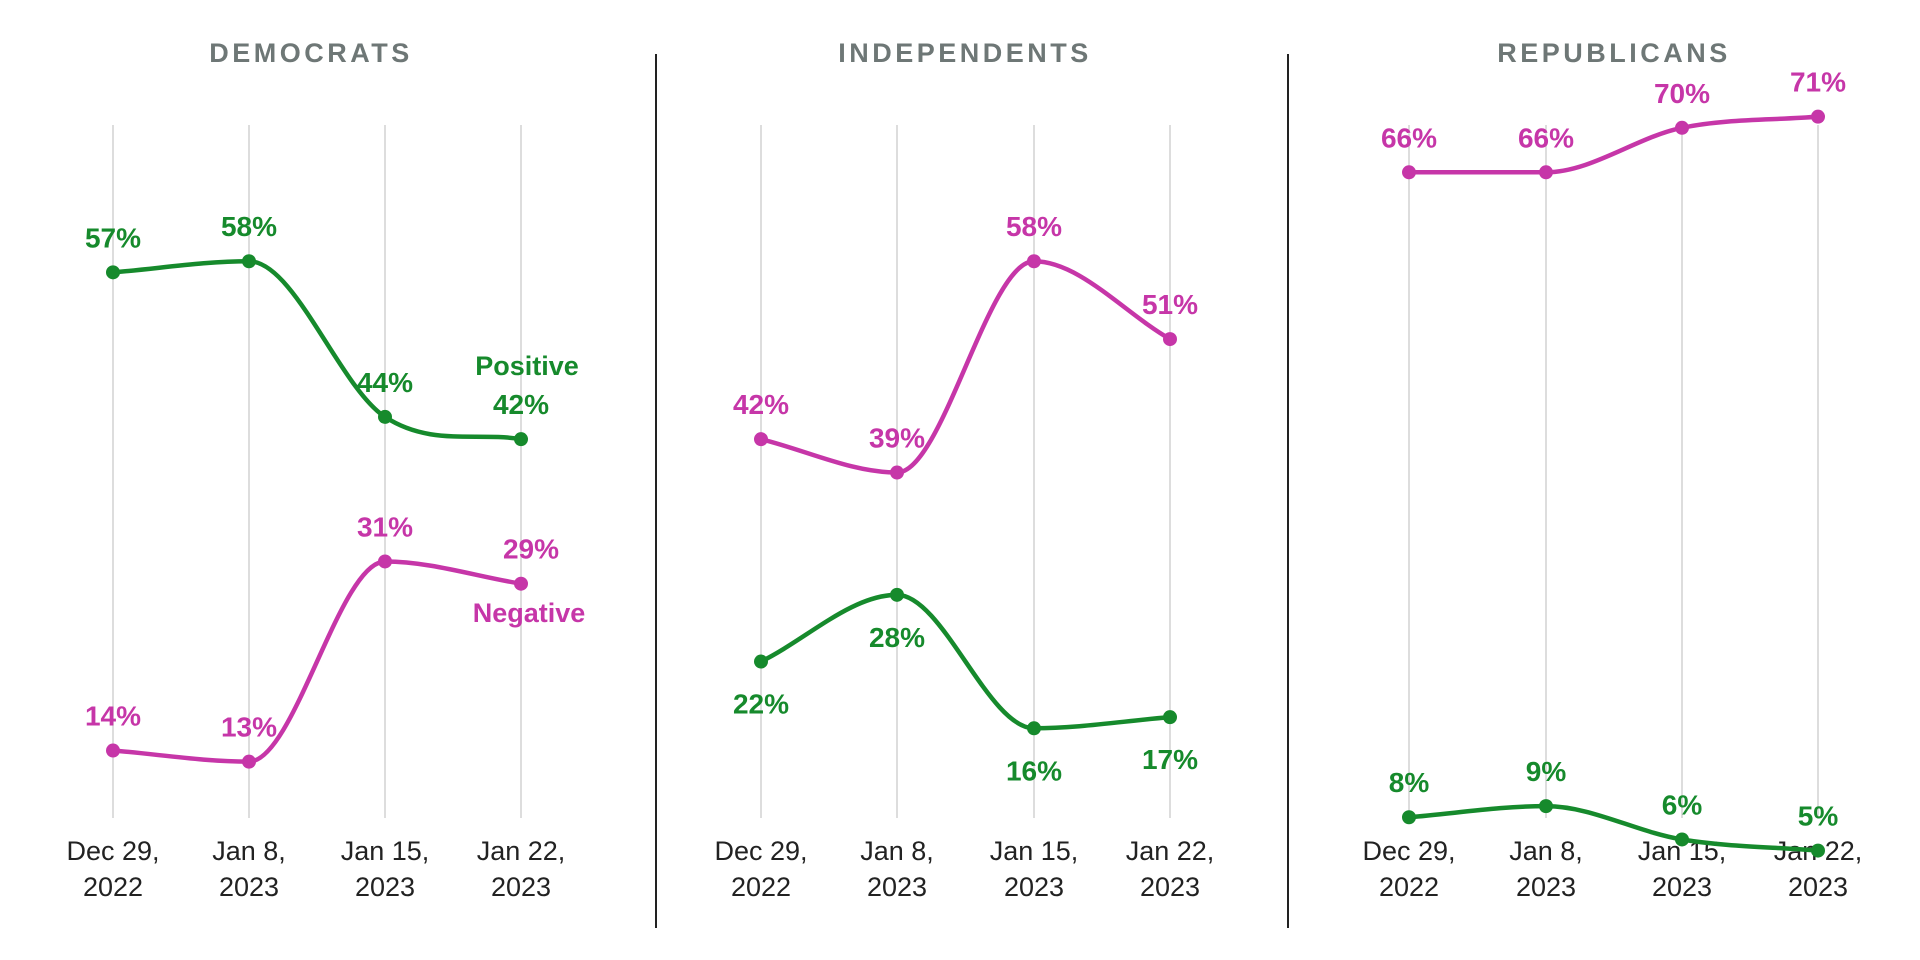 The width and height of the screenshot is (1920, 960). Describe the element at coordinates (1170, 759) in the screenshot. I see `data-label: 17%` at that location.